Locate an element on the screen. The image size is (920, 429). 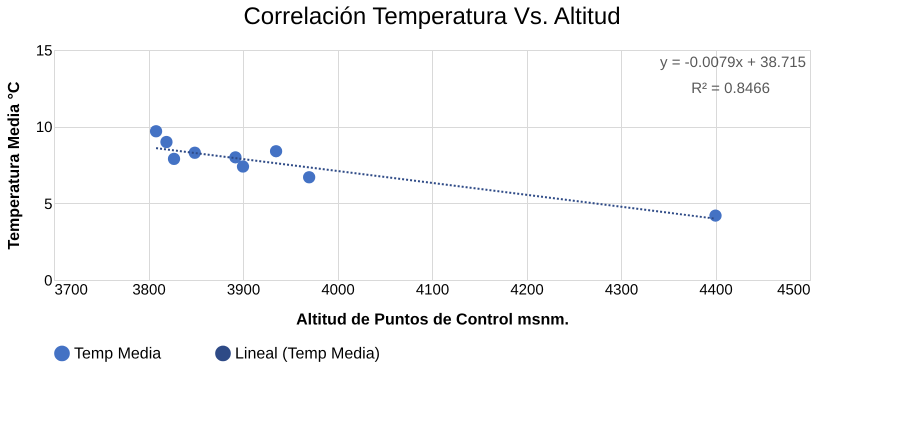
x-tick-label: 4400 is located at coordinates (716, 290).